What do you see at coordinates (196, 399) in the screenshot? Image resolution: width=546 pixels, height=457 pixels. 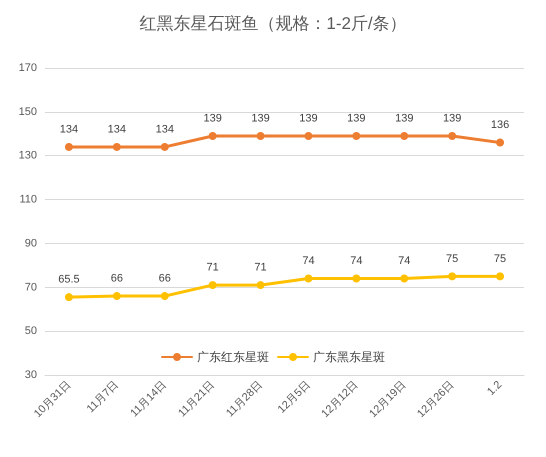 I see `x-tick-label: 11月21日` at bounding box center [196, 399].